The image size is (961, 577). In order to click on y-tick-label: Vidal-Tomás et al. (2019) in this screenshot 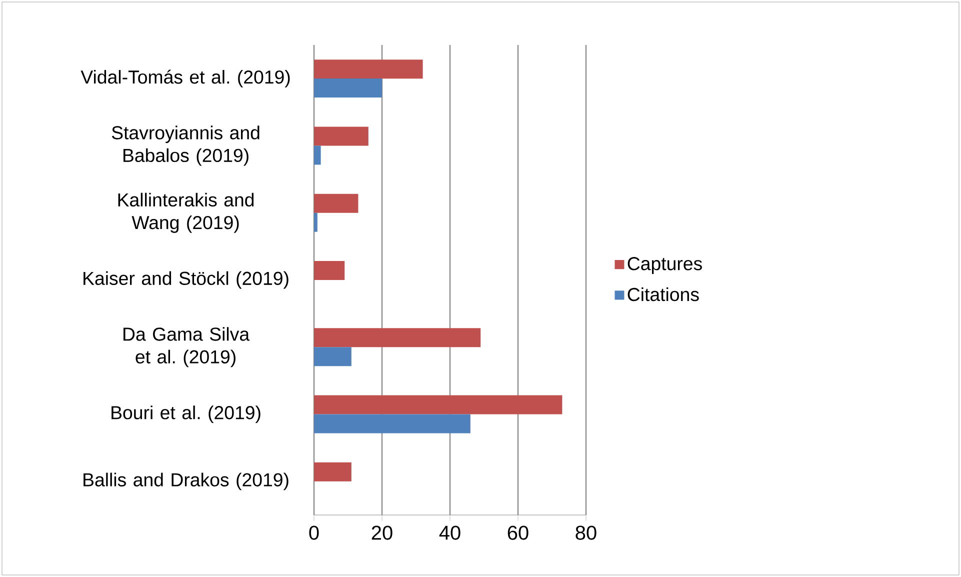, I will do `click(185, 79)`.